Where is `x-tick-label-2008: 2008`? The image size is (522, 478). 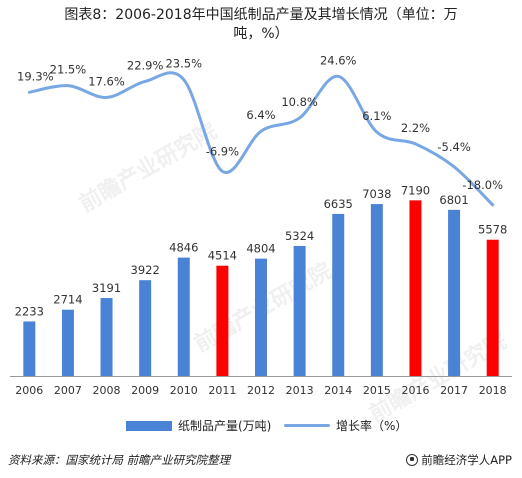
x-tick-label-2008: 2008 is located at coordinates (107, 390).